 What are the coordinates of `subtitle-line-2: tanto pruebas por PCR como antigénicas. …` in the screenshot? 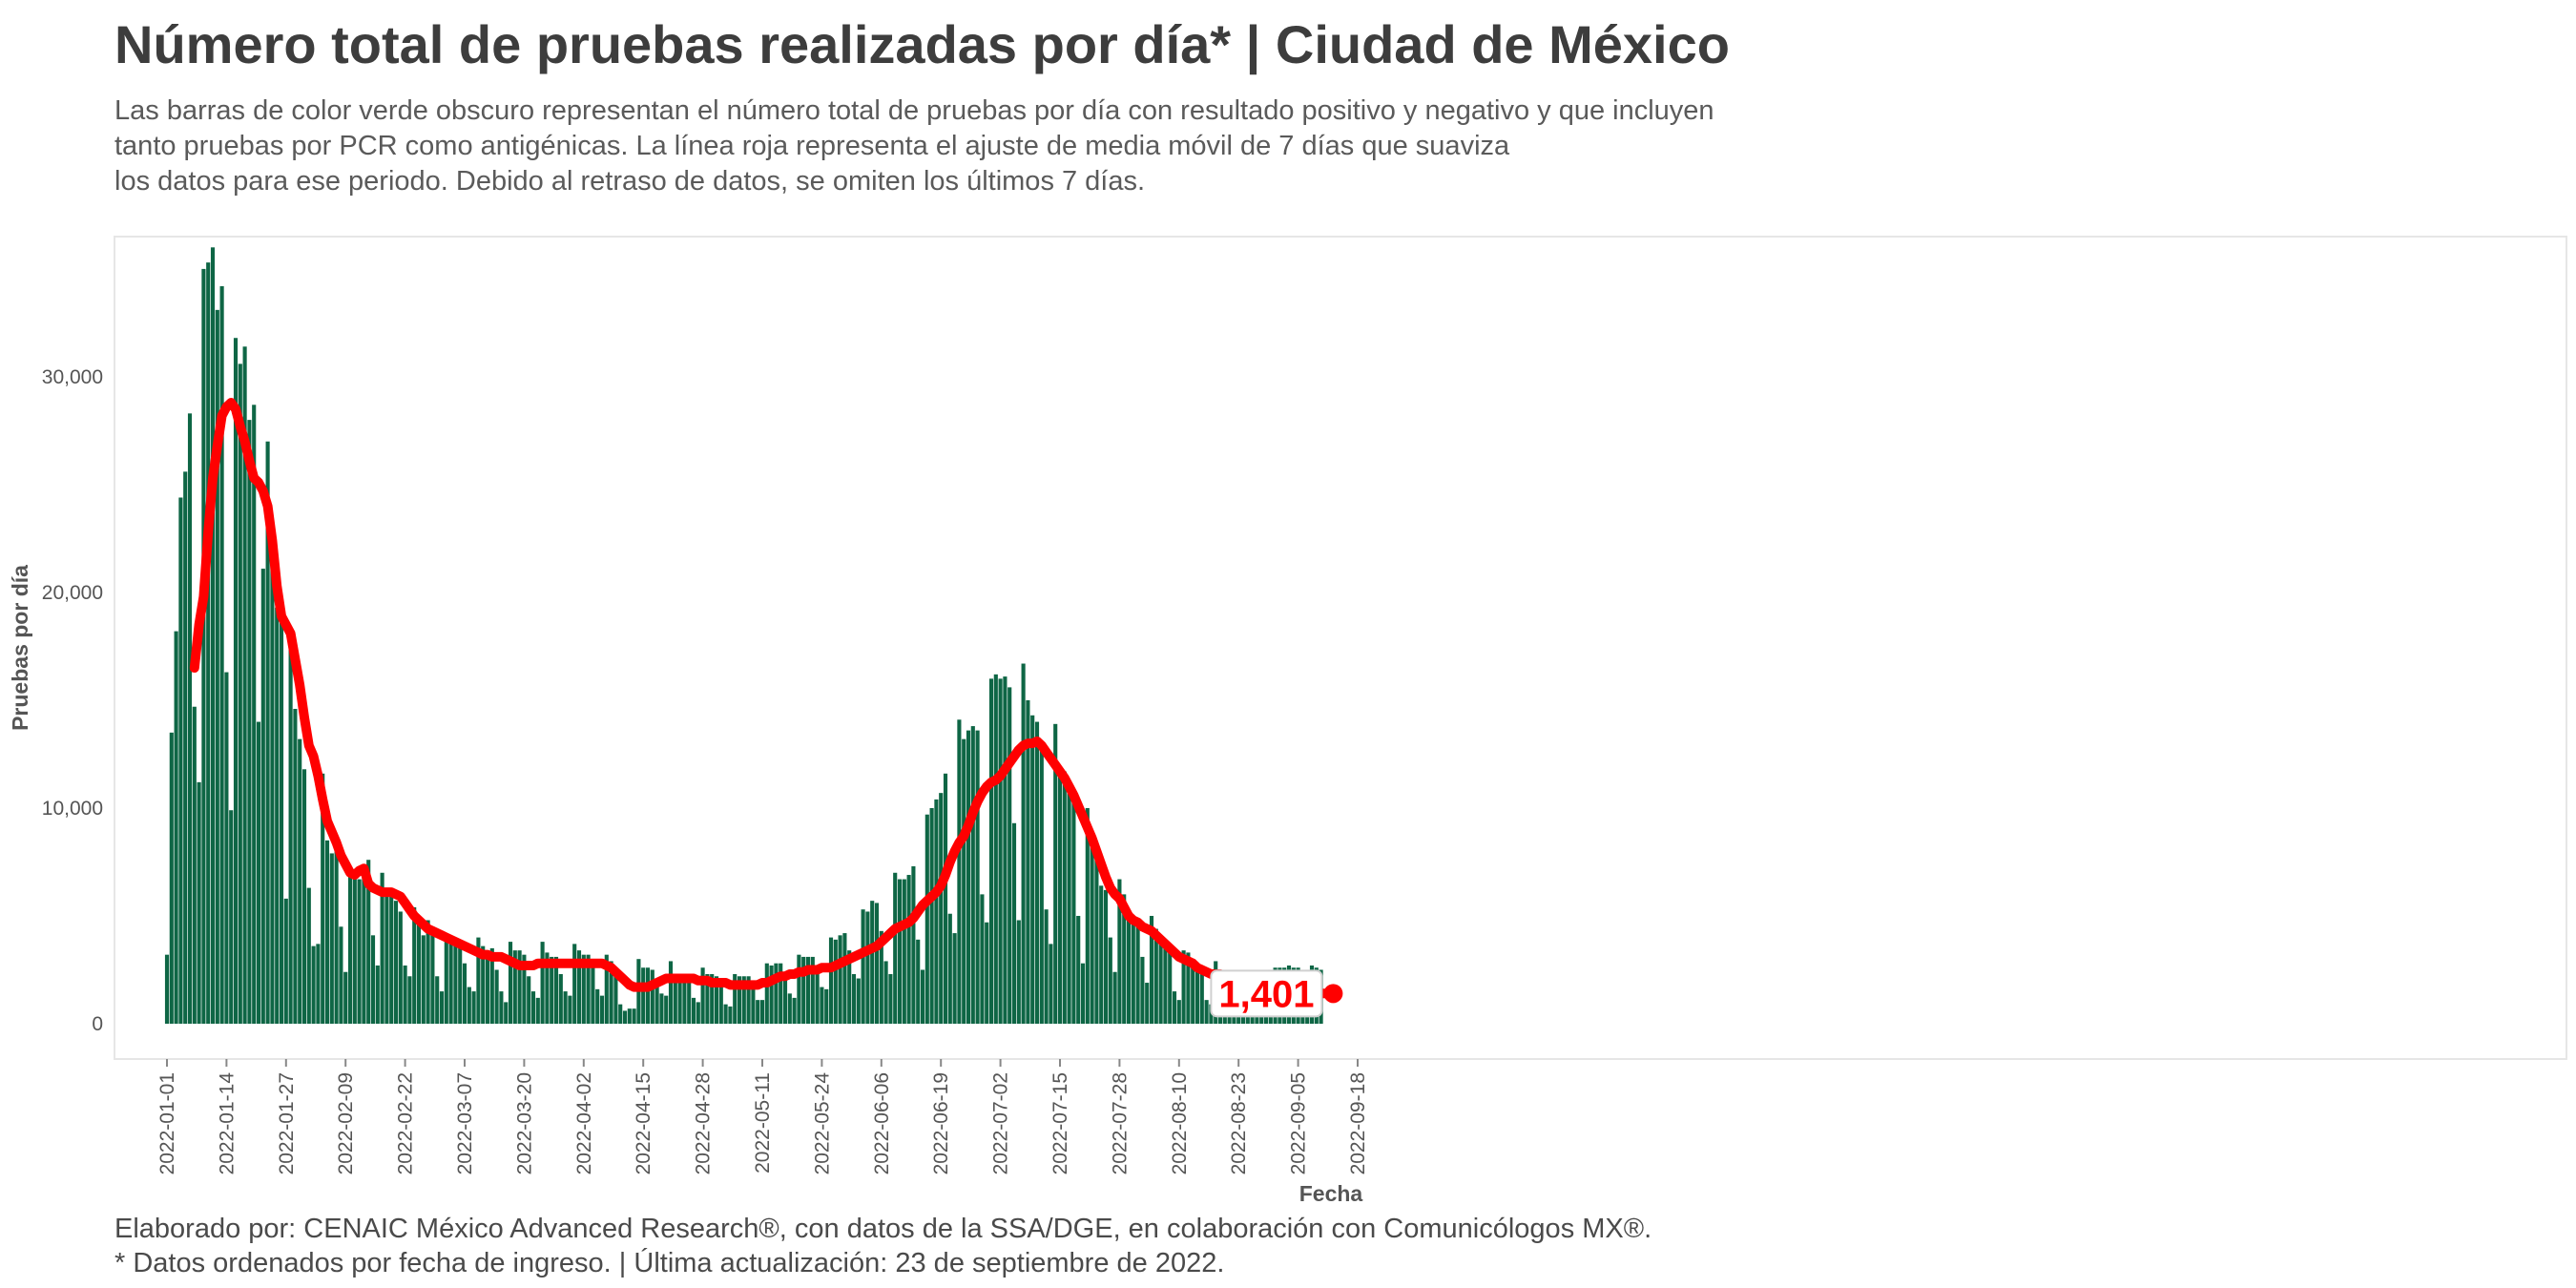 It's located at (812, 146).